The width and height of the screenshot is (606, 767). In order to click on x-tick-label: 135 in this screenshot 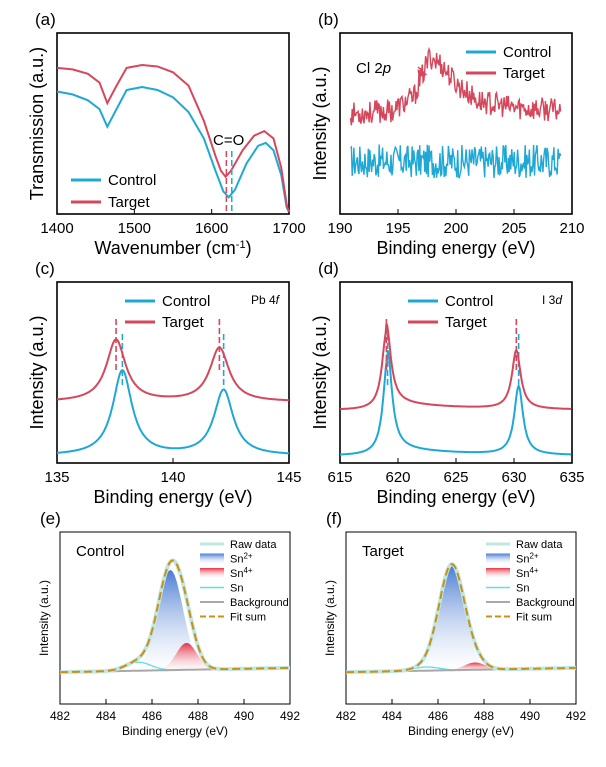, I will do `click(56, 477)`.